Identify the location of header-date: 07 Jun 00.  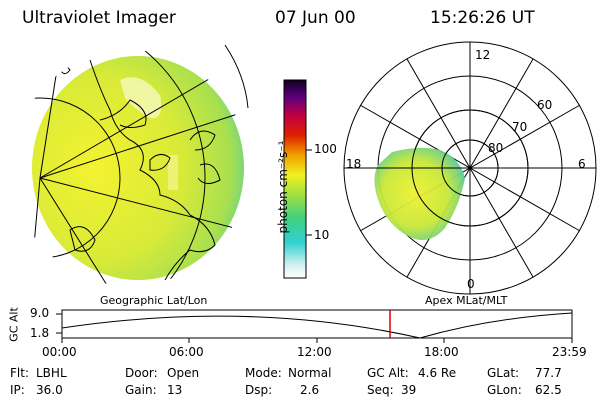
(315, 18).